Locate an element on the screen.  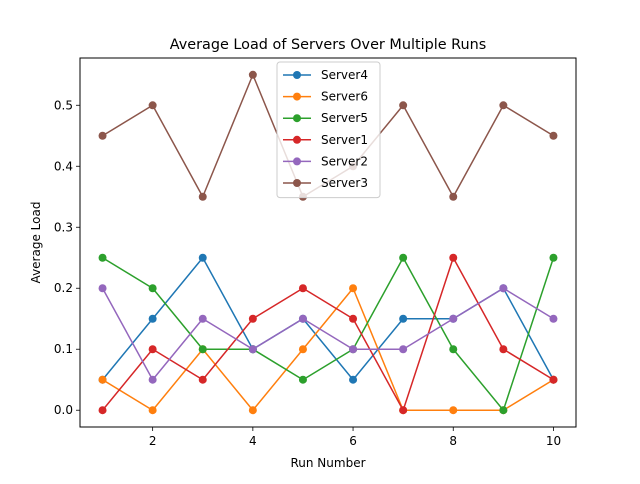
legend-label: Server5 is located at coordinates (344, 118).